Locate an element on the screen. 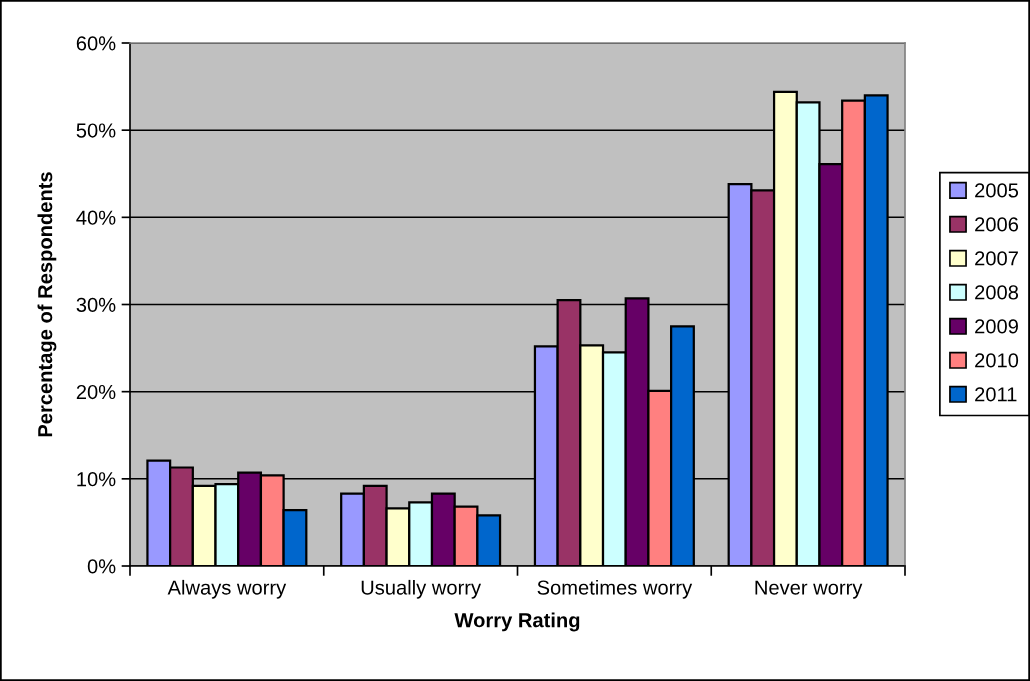  y-tick-label: 60% is located at coordinates (96, 43).